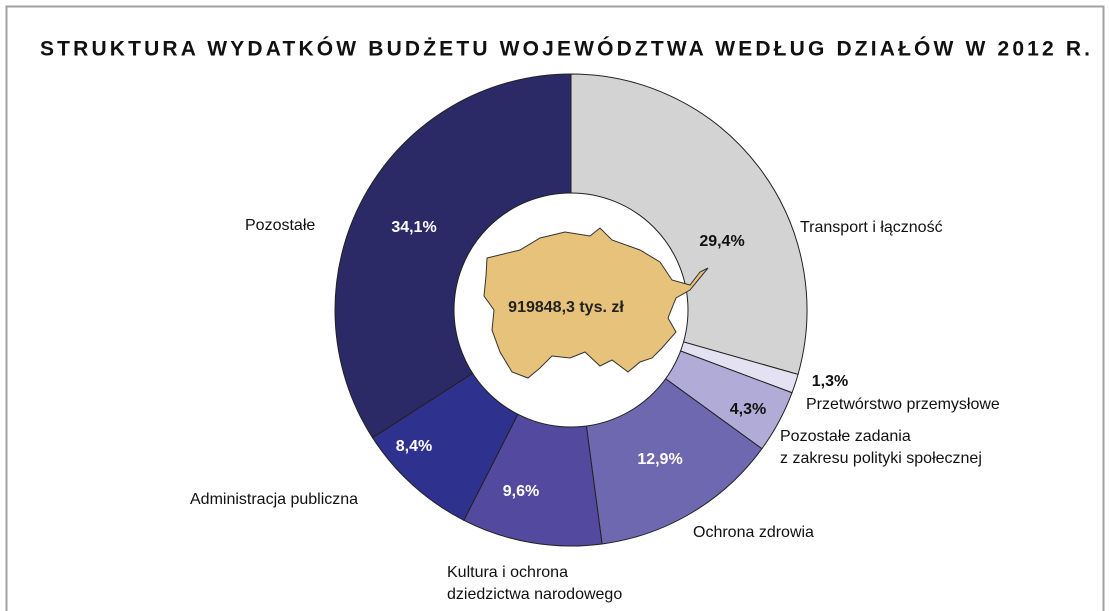 The image size is (1110, 611). What do you see at coordinates (753, 532) in the screenshot?
I see `category-label: Ochrona zdrowia` at bounding box center [753, 532].